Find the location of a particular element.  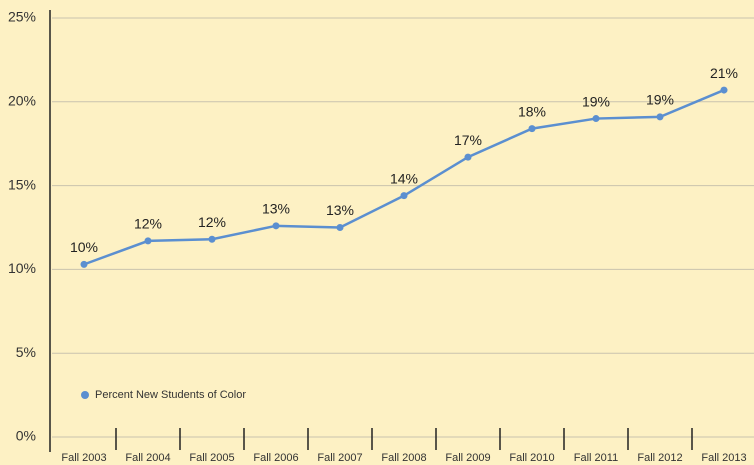

legend-marker is located at coordinates (85, 395).